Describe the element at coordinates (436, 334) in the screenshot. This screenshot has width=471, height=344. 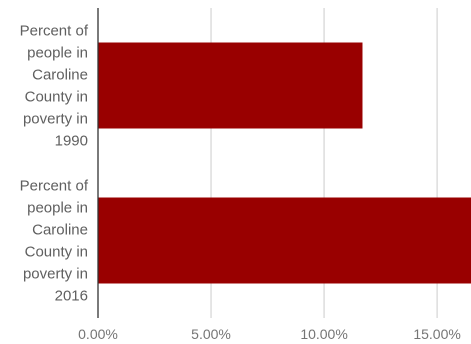
I see `x-tick-label: 15.00%` at that location.